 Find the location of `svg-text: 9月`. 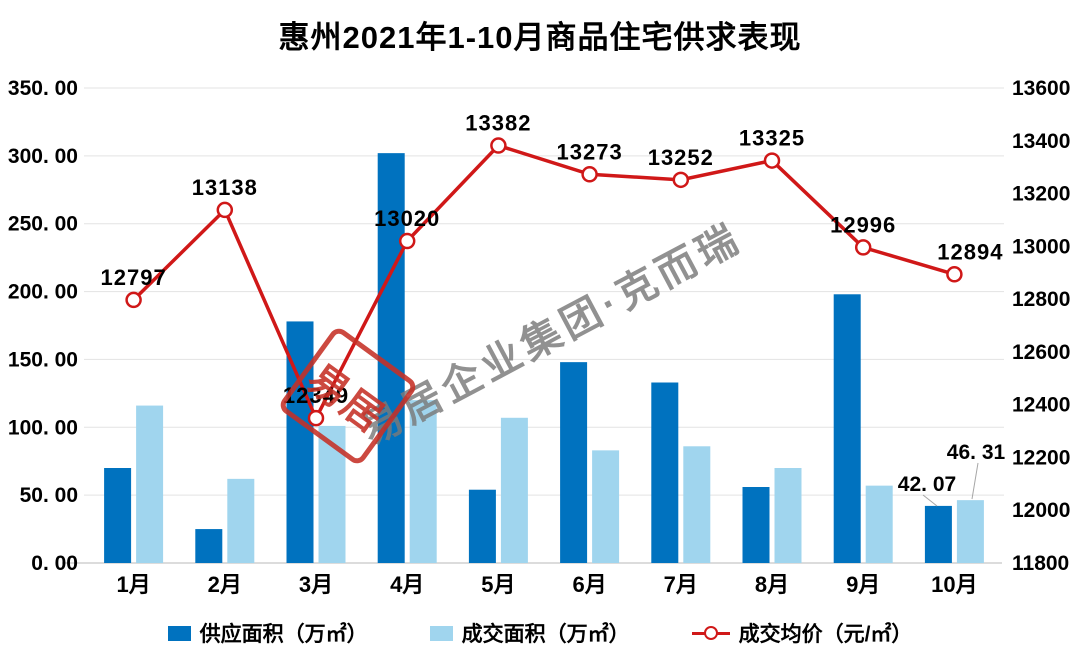

svg-text: 9月 is located at coordinates (863, 584).